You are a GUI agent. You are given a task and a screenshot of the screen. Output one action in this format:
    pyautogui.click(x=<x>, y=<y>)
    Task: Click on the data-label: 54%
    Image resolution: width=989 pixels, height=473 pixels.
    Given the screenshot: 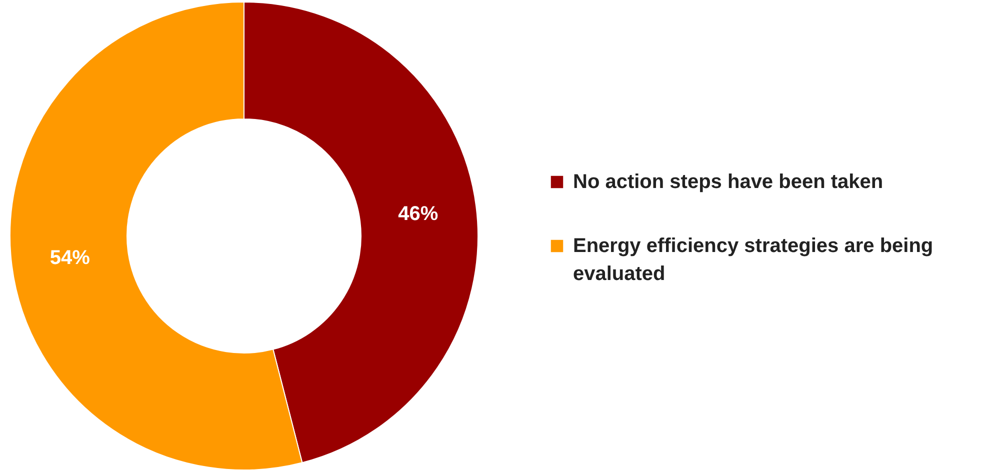 What is the action you would take?
    pyautogui.click(x=70, y=257)
    